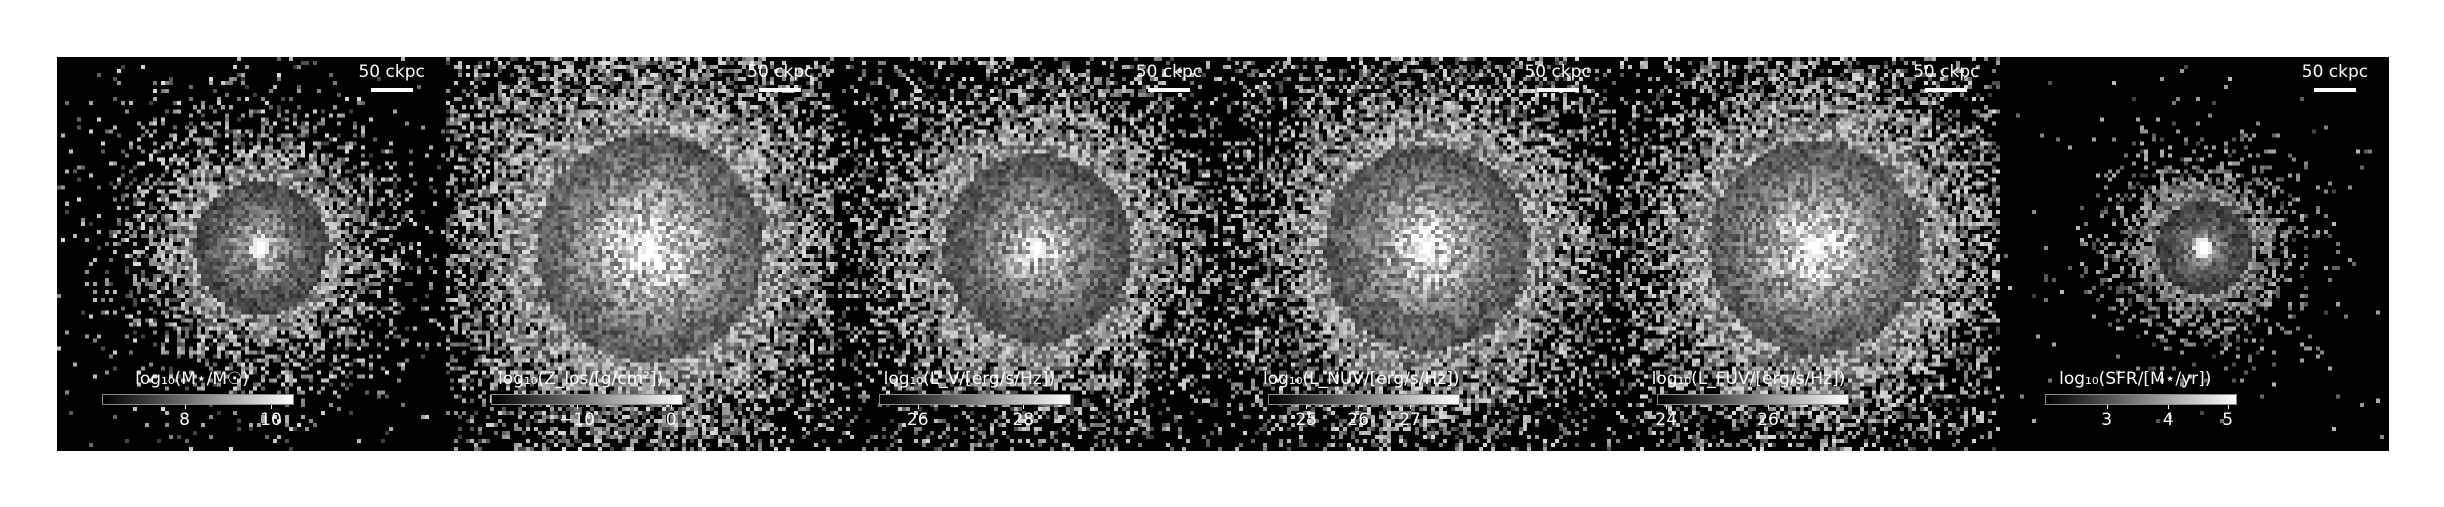 The width and height of the screenshot is (2444, 507). What do you see at coordinates (2135, 379) in the screenshot?
I see `colorbar-label: log₁₀(SFR/[M⋆/yr])` at bounding box center [2135, 379].